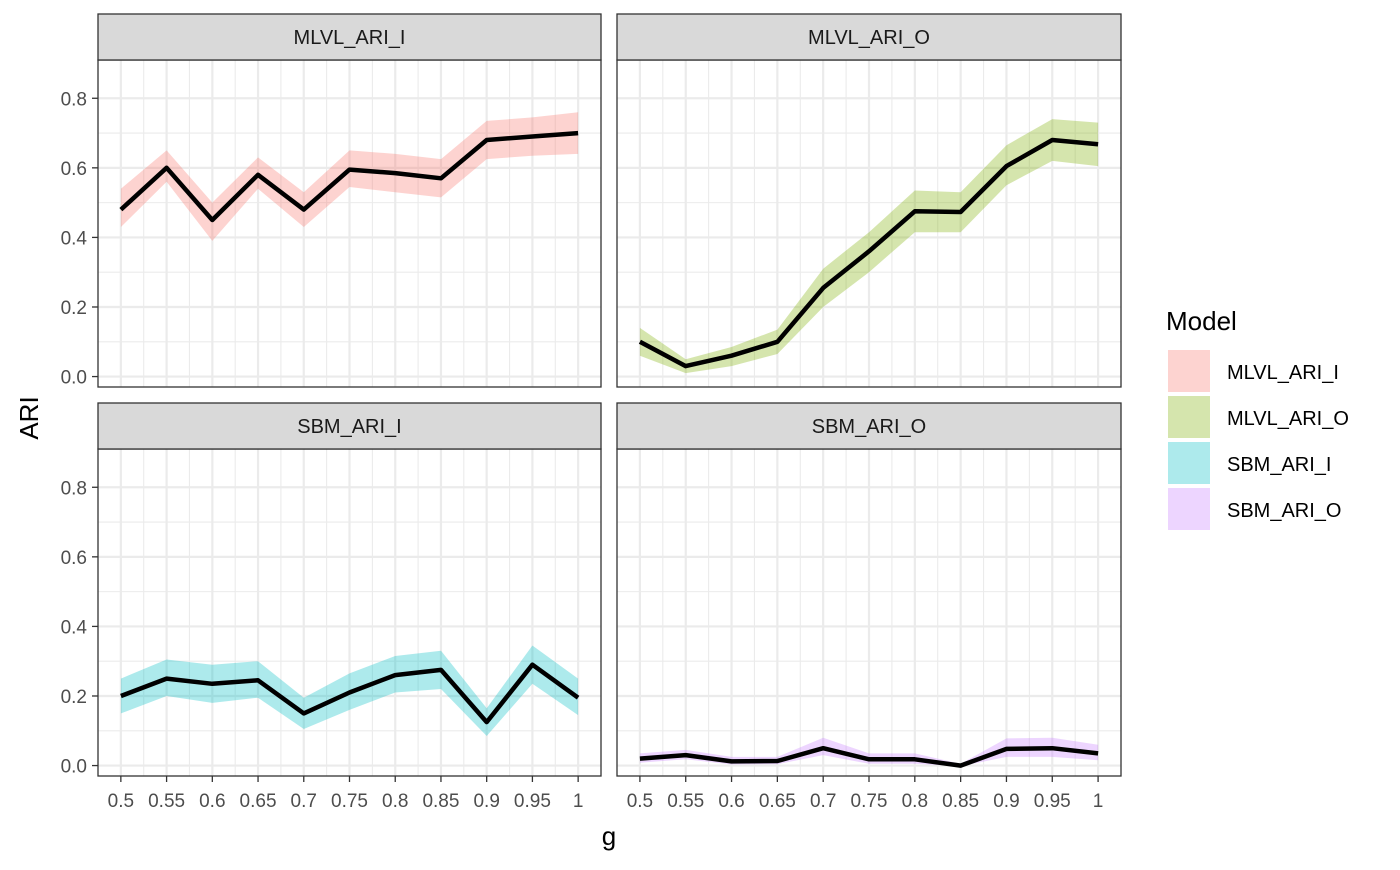 This screenshot has height=870, width=1400. I want to click on series-line-mlvl-ari-i, so click(349, 176).